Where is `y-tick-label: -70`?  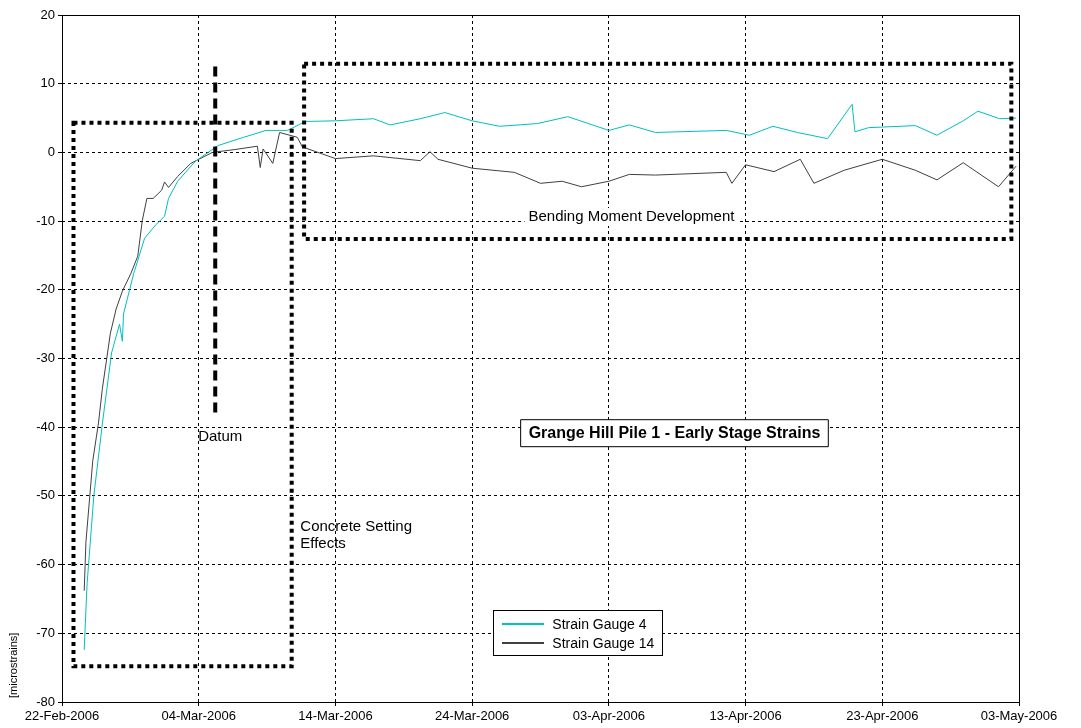 y-tick-label: -70 is located at coordinates (45, 632).